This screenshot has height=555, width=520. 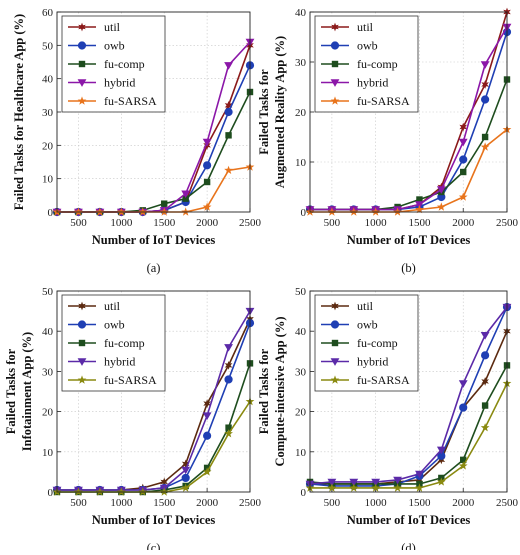 What do you see at coordinates (153, 112) in the screenshot?
I see `plot-frame` at bounding box center [153, 112].